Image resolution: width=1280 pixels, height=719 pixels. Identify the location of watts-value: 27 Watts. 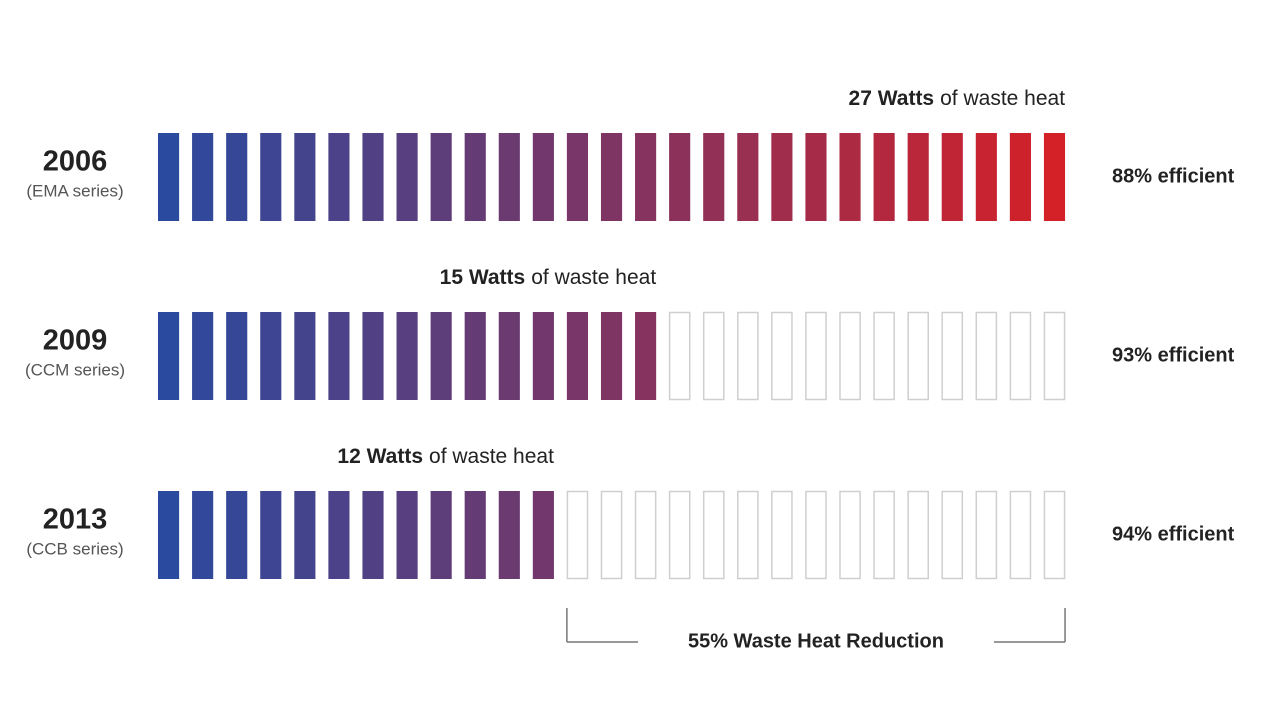
(892, 98).